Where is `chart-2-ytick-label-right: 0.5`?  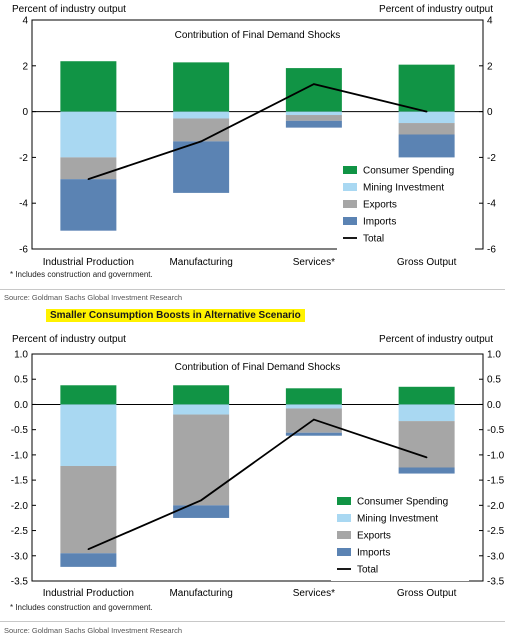
chart-2-ytick-label-right: 0.5 is located at coordinates (494, 380).